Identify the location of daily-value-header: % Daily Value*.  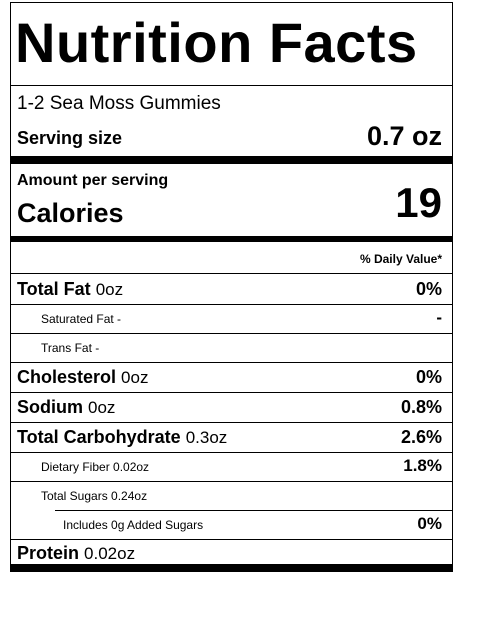
(400, 259).